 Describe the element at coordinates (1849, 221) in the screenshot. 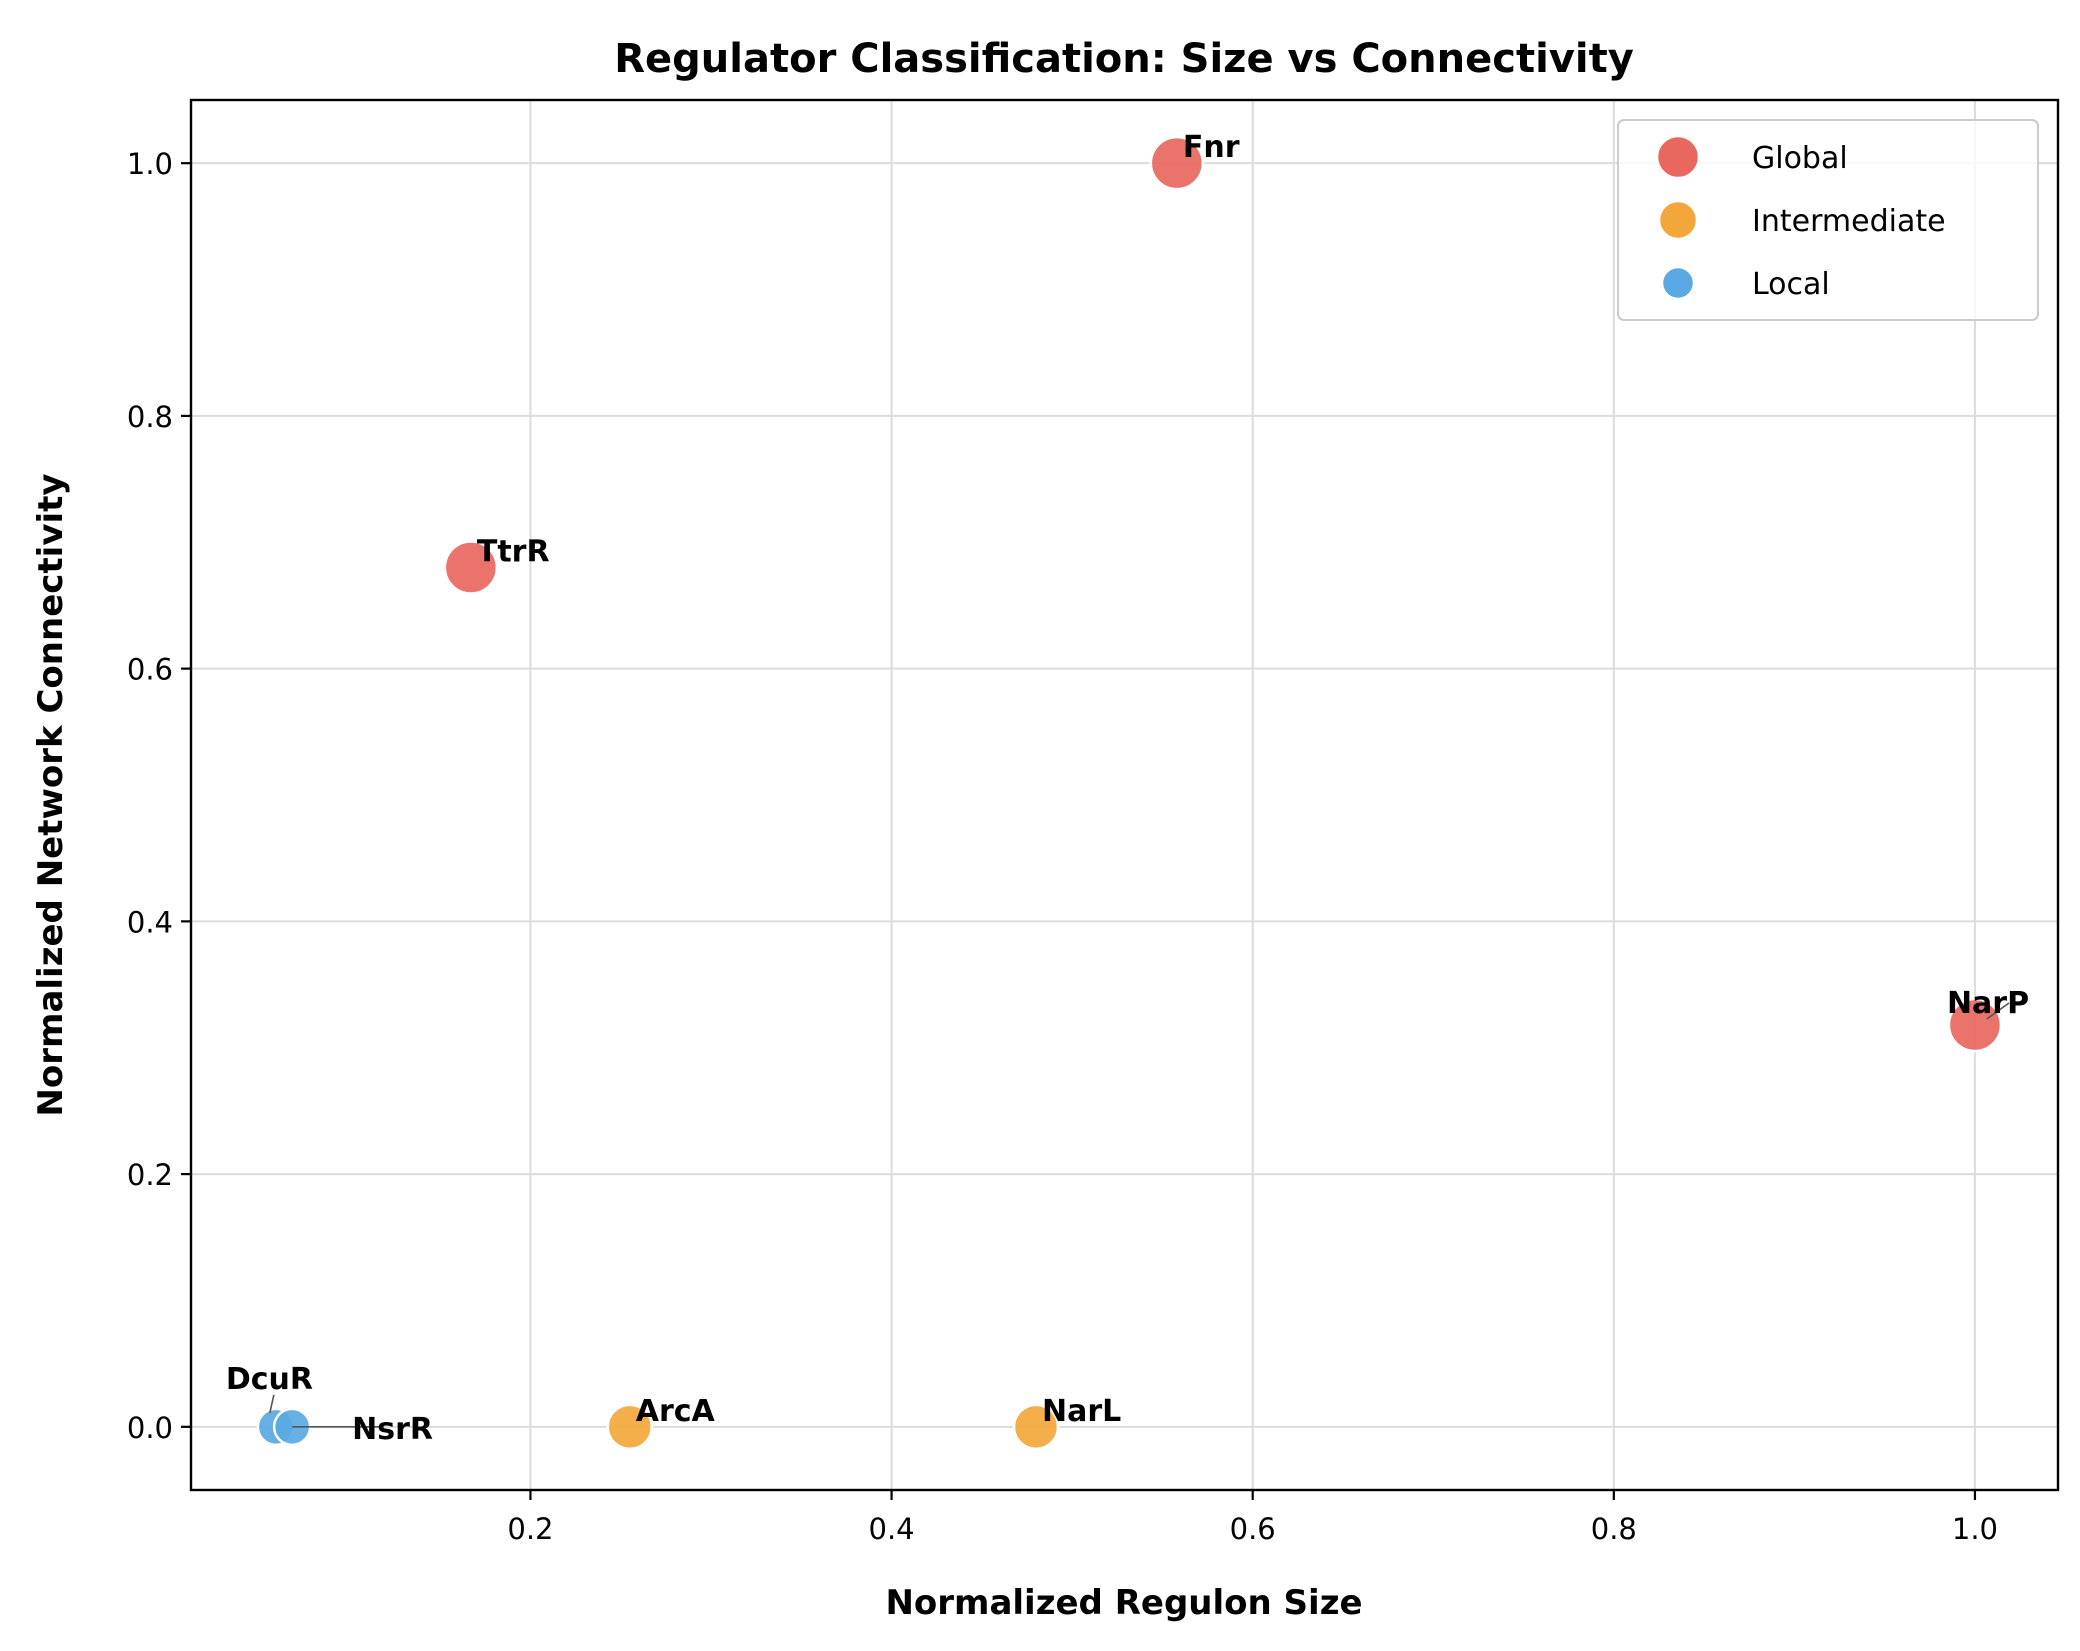

I see `legend-label-intermediate: Intermediate` at that location.